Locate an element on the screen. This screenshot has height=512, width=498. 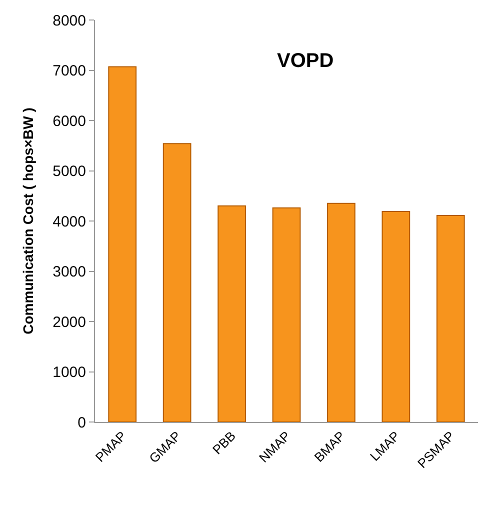
y-tick-label: 2000 is located at coordinates (69, 322).